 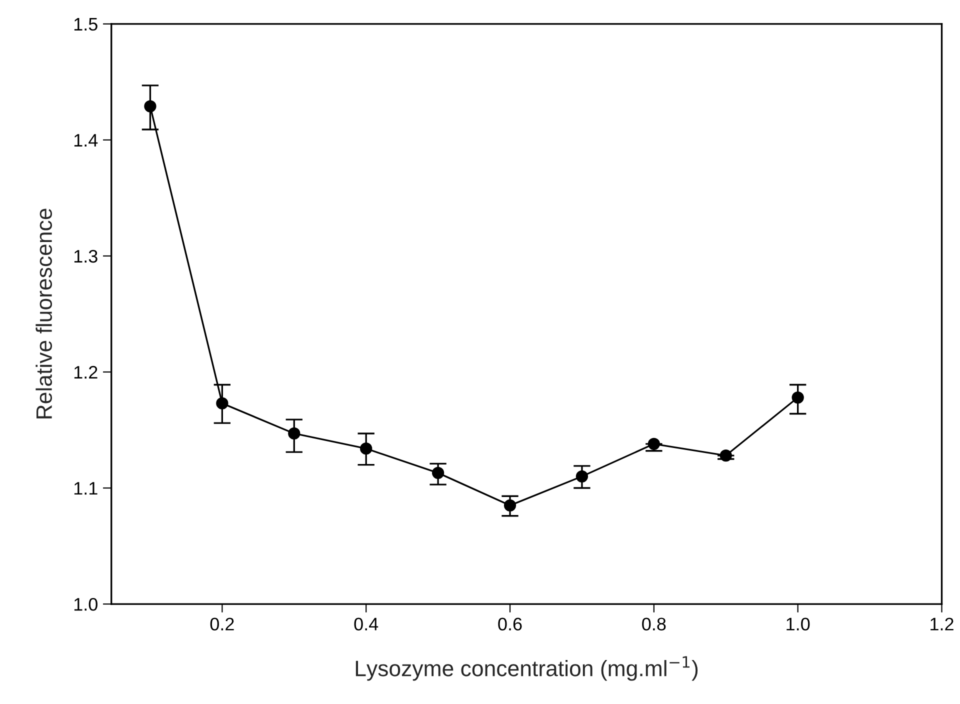 I want to click on x-tick-label: 1.2, so click(x=942, y=624).